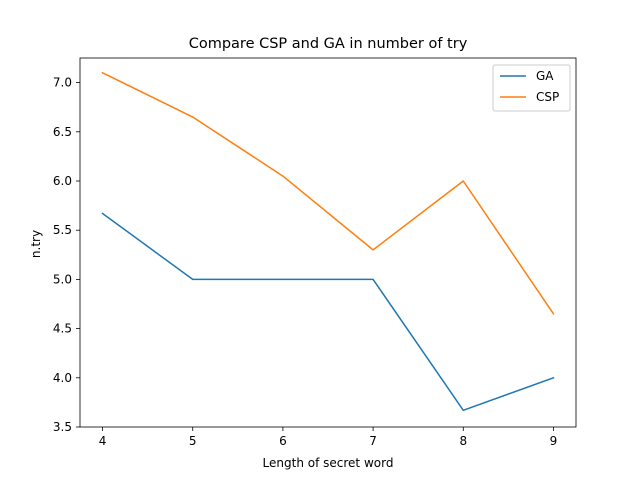  Describe the element at coordinates (62, 329) in the screenshot. I see `y-tick-label: 4.5` at that location.